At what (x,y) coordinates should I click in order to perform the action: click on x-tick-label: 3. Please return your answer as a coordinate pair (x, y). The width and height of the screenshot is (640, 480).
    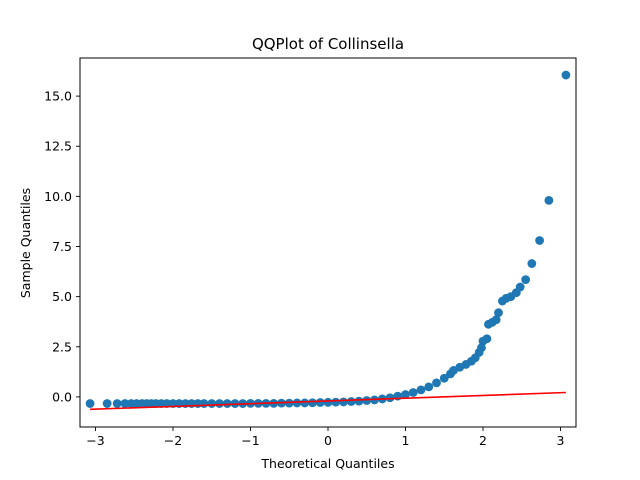
    Looking at the image, I should click on (561, 440).